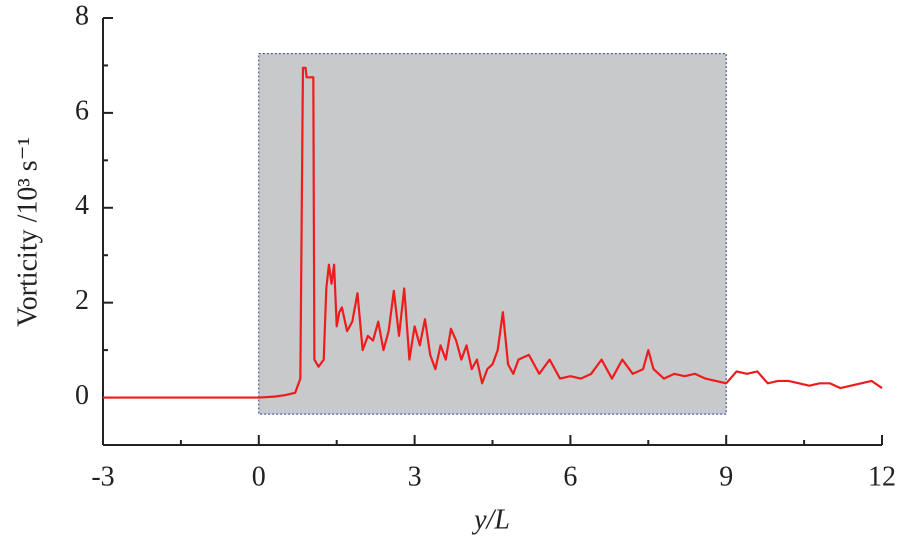 This screenshot has width=900, height=542. I want to click on y-tick-label: 4, so click(82, 205).